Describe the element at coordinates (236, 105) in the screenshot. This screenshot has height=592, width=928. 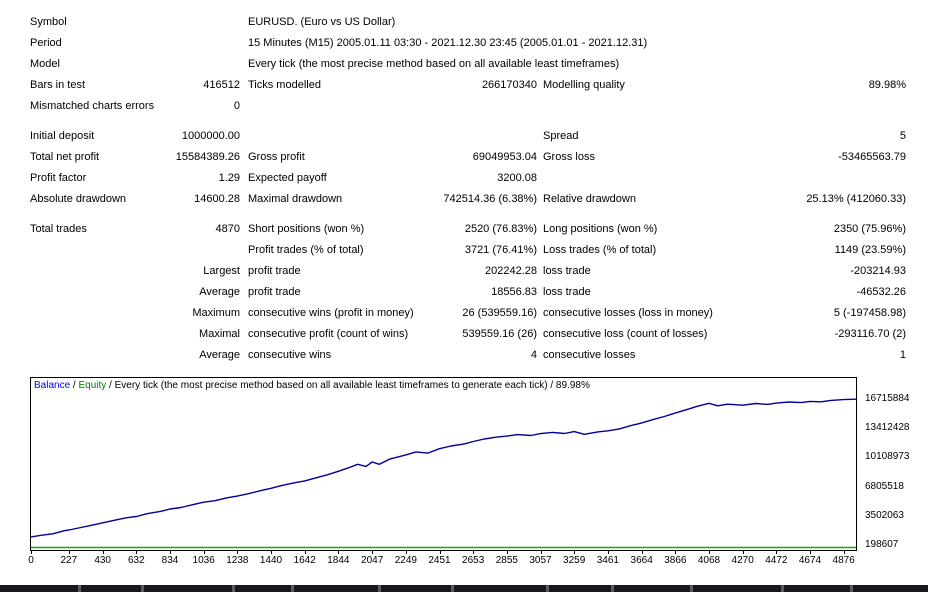
I see `stat-value: 0` at that location.